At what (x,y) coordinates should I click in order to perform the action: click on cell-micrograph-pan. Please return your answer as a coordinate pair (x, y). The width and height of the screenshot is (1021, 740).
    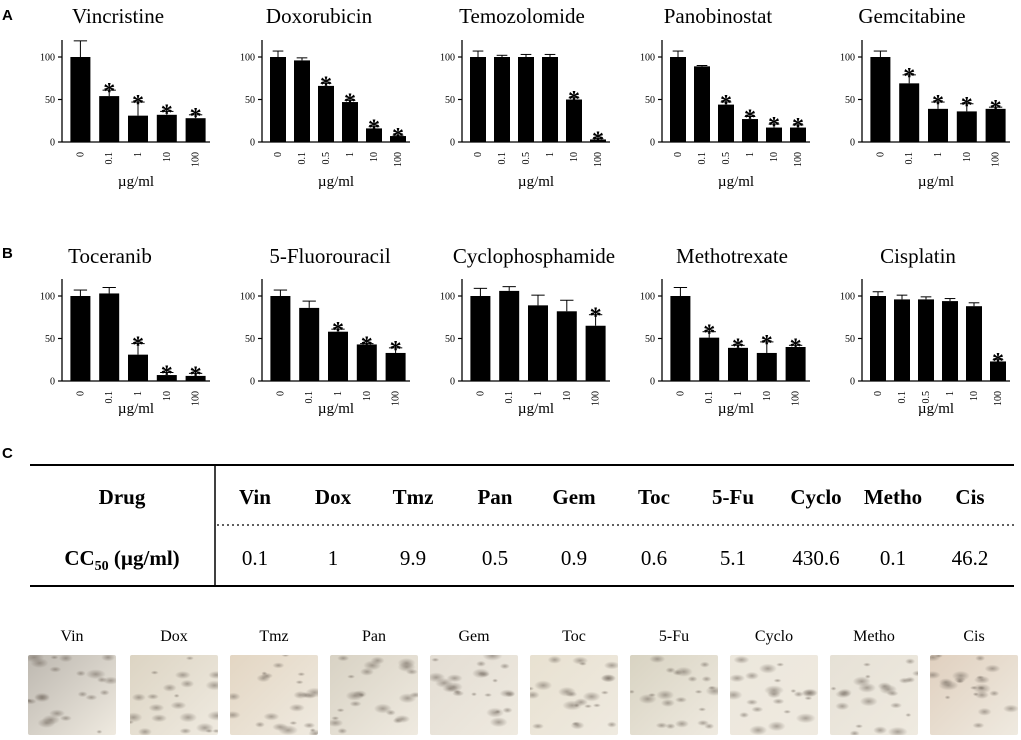
    Looking at the image, I should click on (374, 695).